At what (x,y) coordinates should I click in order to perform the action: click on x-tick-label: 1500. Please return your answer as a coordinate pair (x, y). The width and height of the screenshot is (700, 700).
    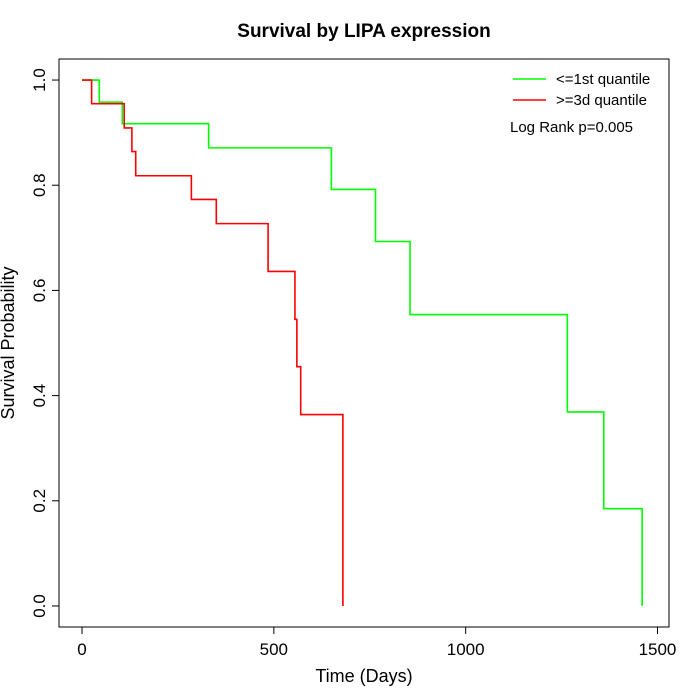
    Looking at the image, I should click on (658, 649).